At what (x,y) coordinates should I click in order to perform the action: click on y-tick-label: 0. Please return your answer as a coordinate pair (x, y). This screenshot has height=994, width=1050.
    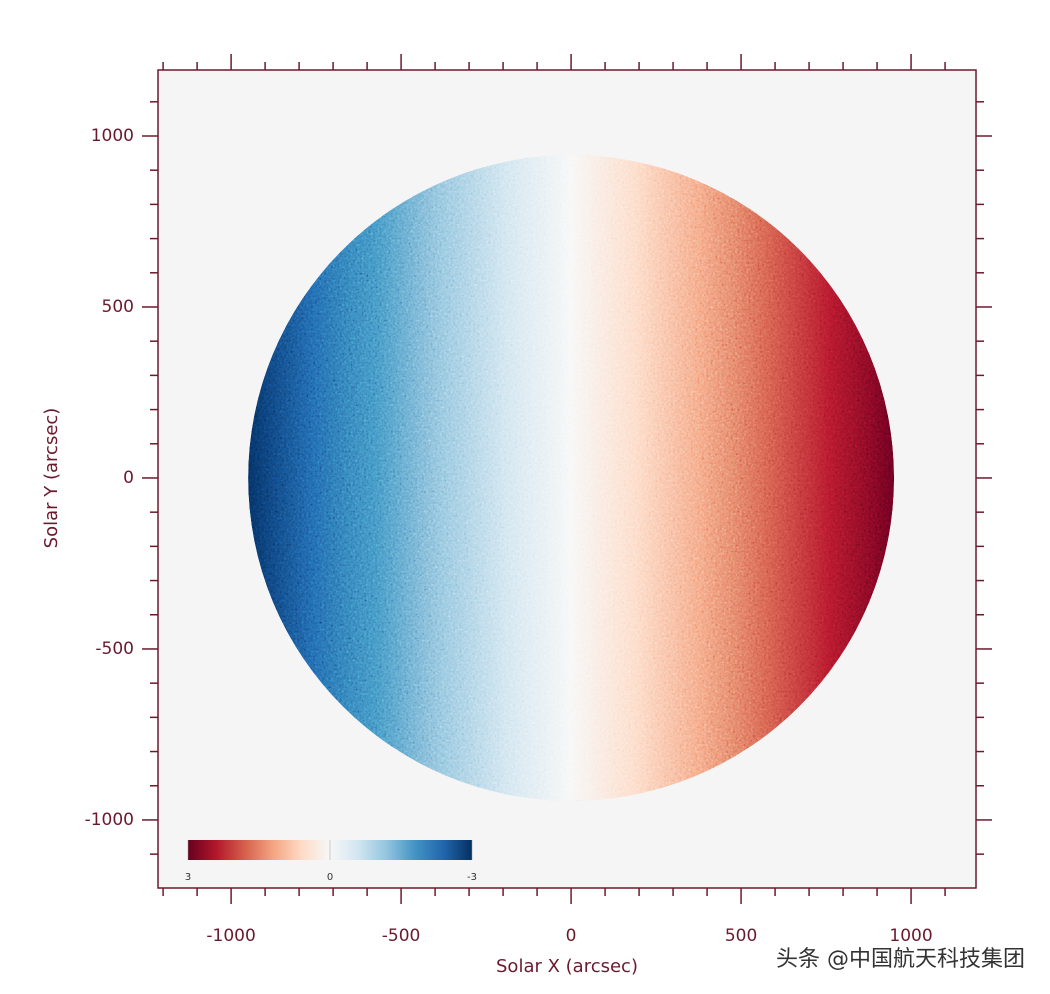
    Looking at the image, I should click on (128, 478).